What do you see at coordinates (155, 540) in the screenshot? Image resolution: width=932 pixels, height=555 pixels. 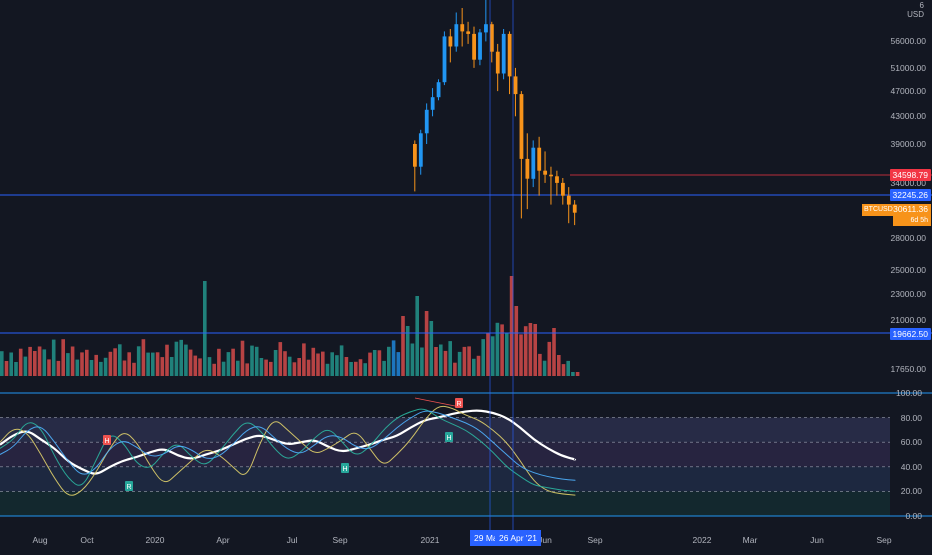 I see `time-axis-label: 2020` at bounding box center [155, 540].